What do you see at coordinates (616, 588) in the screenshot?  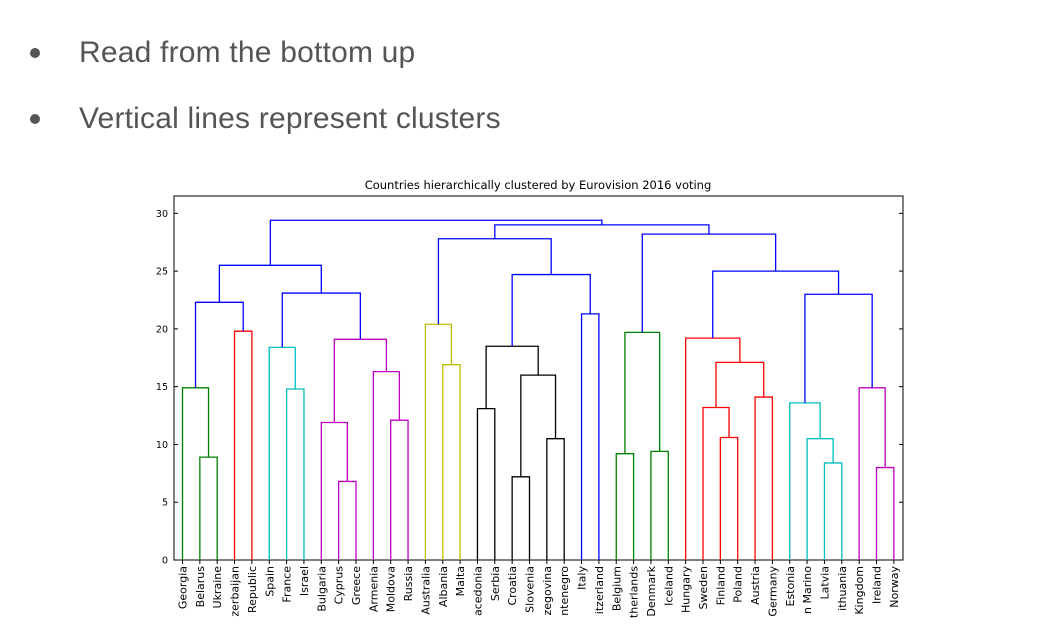 I see `leaf-label: Belgium` at bounding box center [616, 588].